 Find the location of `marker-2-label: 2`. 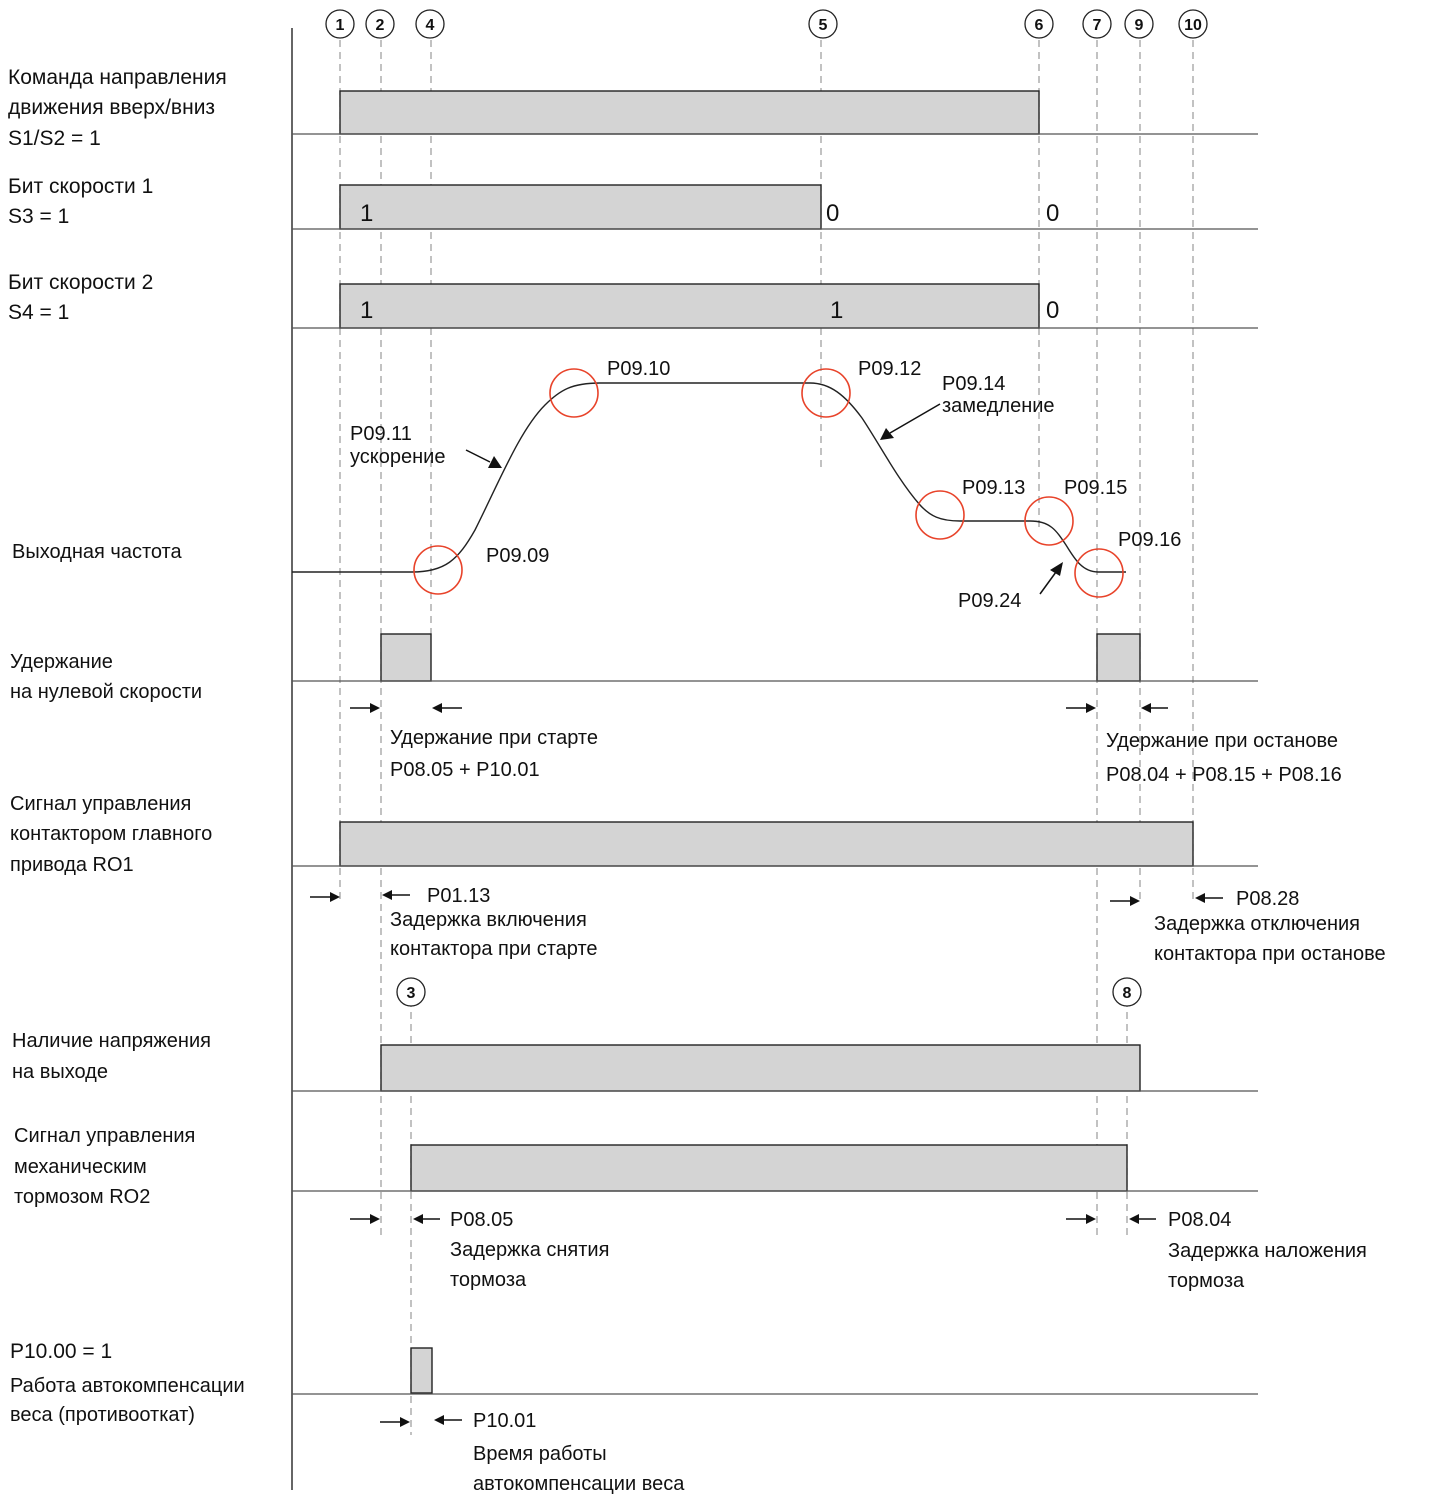

marker-2-label: 2 is located at coordinates (380, 25).